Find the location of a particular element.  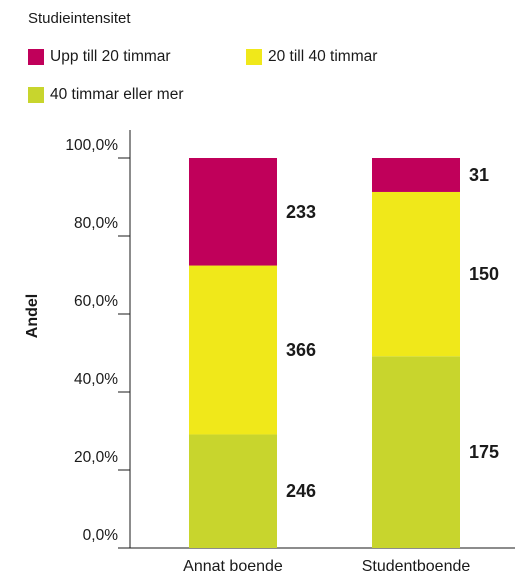

x-category-label: Studentboende is located at coordinates (416, 566).